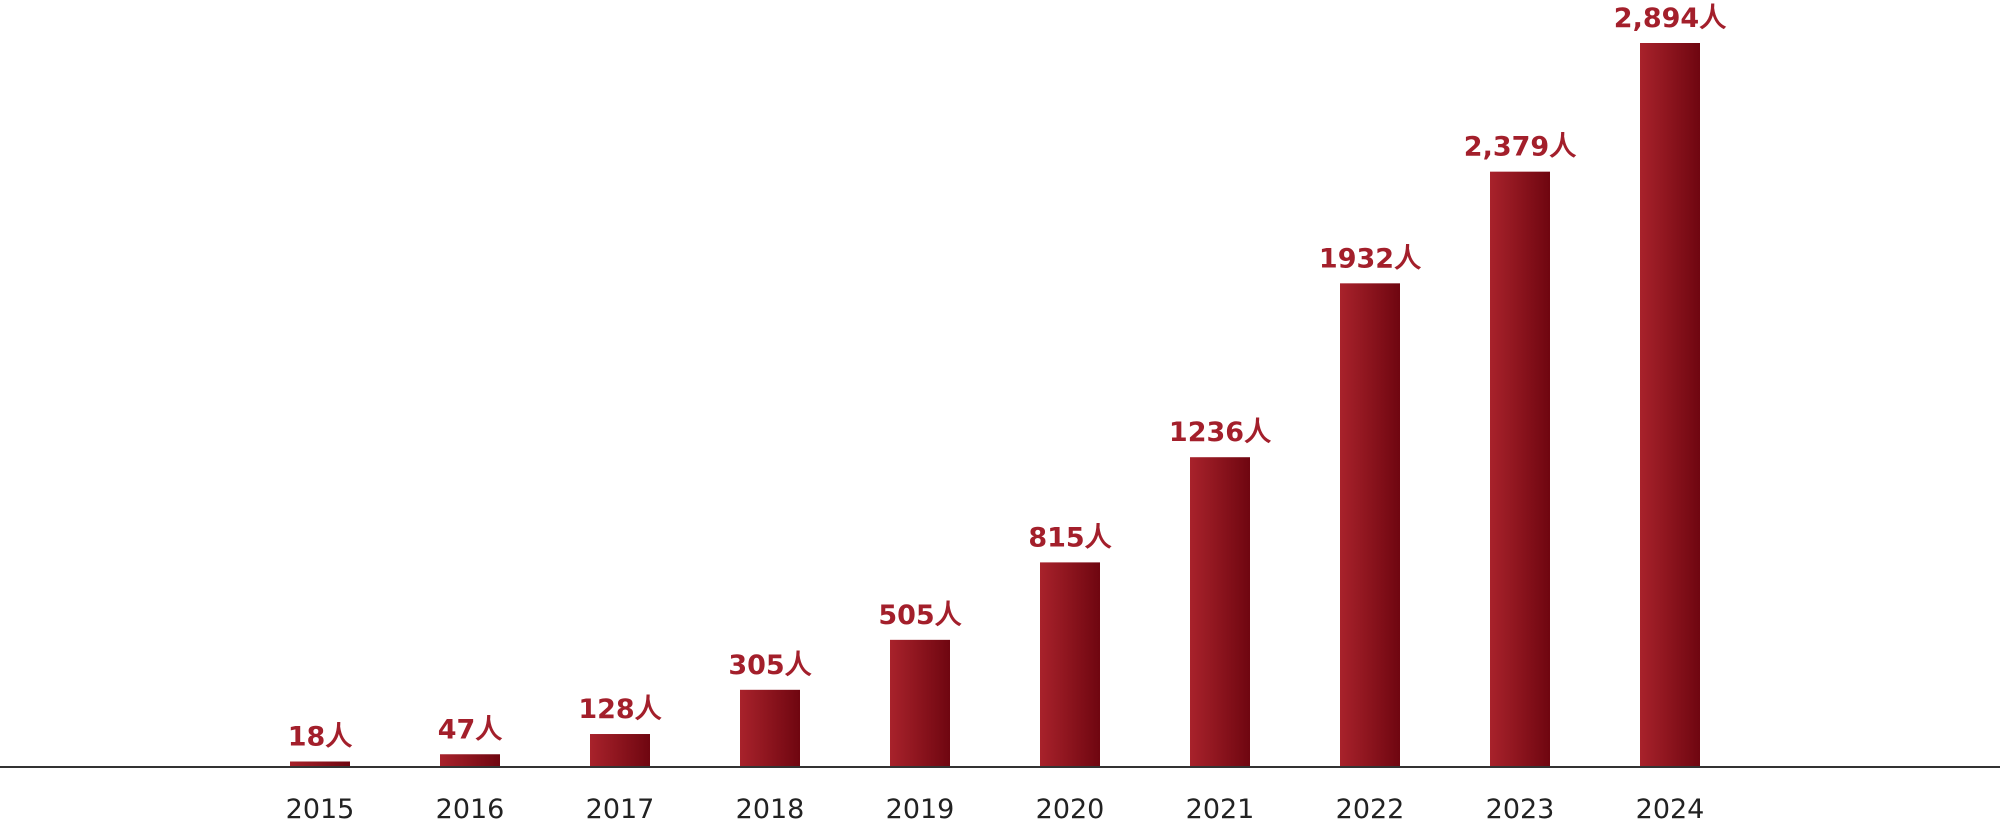 The height and width of the screenshot is (822, 2000). What do you see at coordinates (470, 729) in the screenshot?
I see `value-label: 47人` at bounding box center [470, 729].